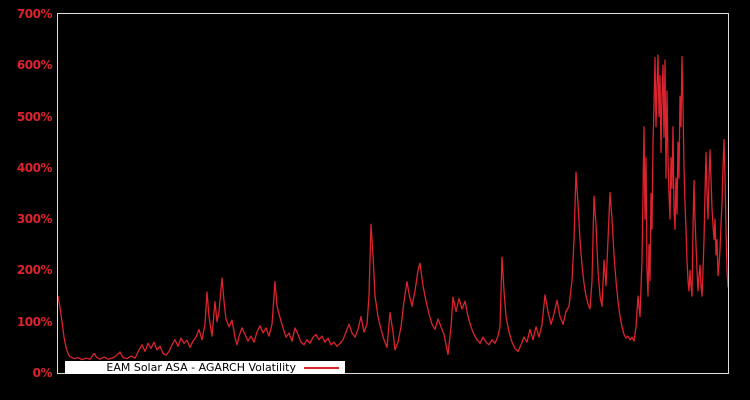 This screenshot has height=400, width=750. I want to click on legend-box: EAM Solar ASA - AGARCH Volatility, so click(205, 367).